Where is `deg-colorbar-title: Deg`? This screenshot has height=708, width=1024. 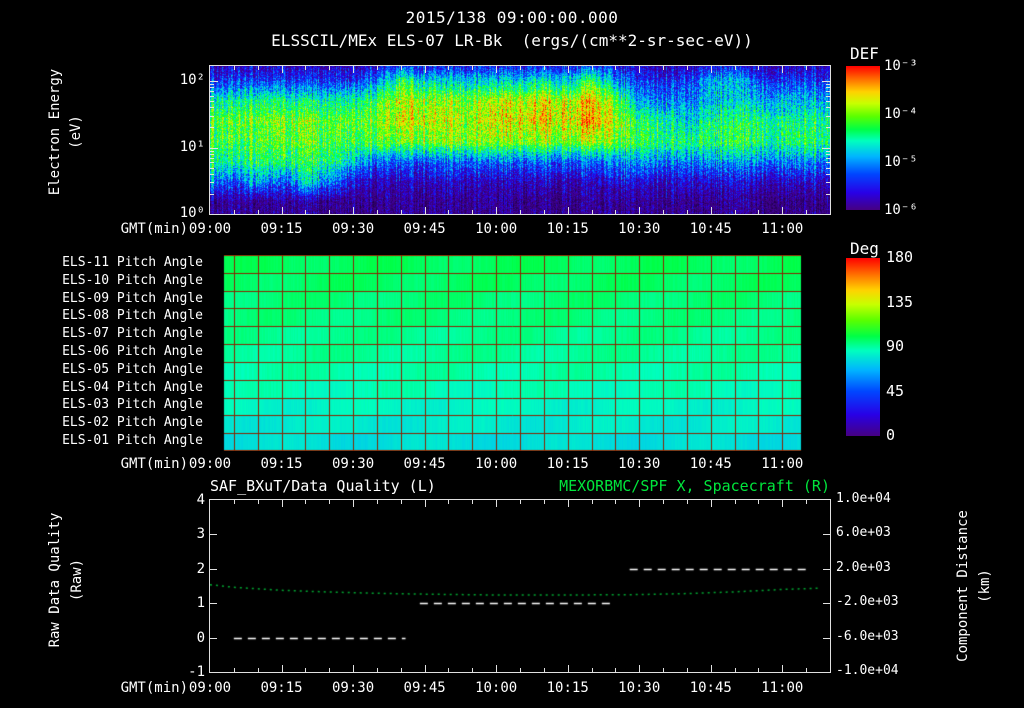
deg-colorbar-title: Deg is located at coordinates (864, 248).